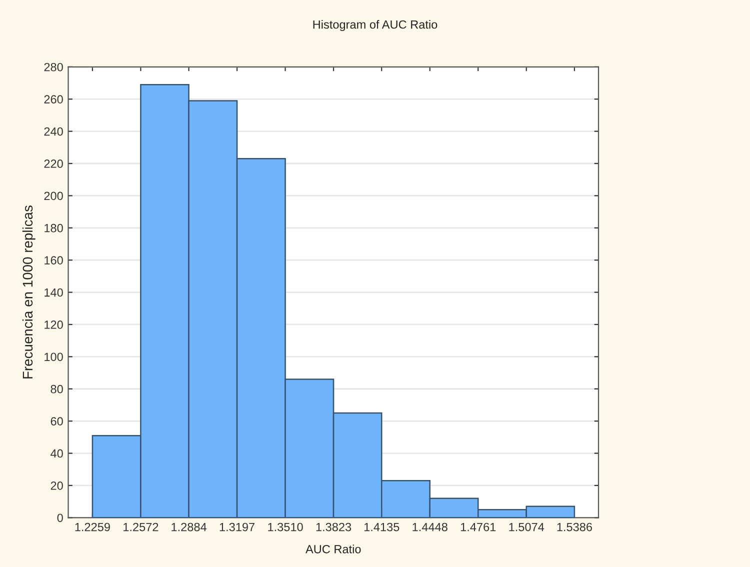  Describe the element at coordinates (56, 421) in the screenshot. I see `y-tick-label: 60` at that location.